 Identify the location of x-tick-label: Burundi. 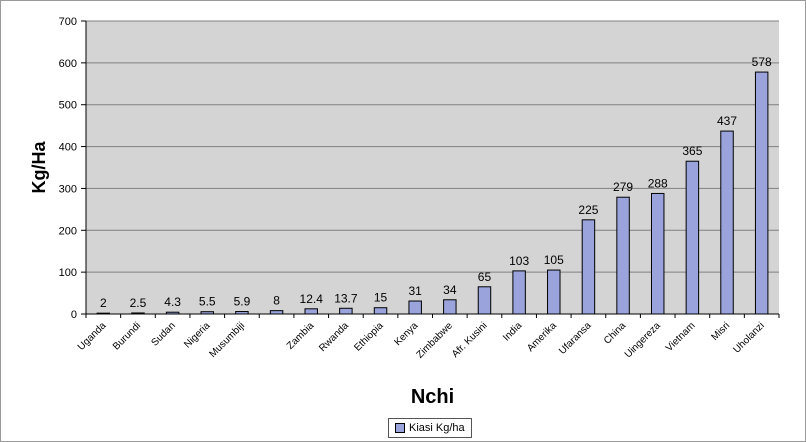
(127, 336).